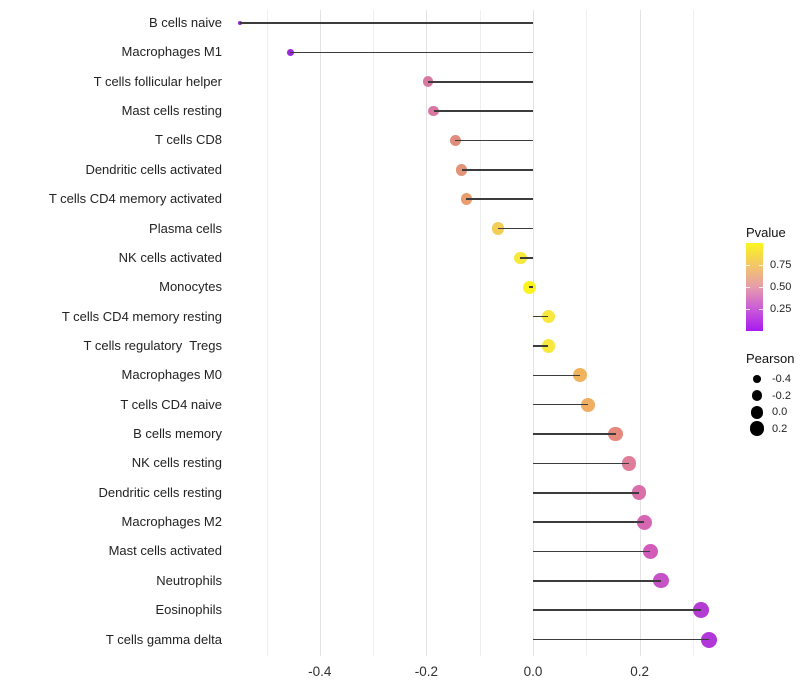 This screenshot has width=800, height=700. Describe the element at coordinates (171, 111) in the screenshot. I see `y-axis-category-label: Mast cells resting` at that location.